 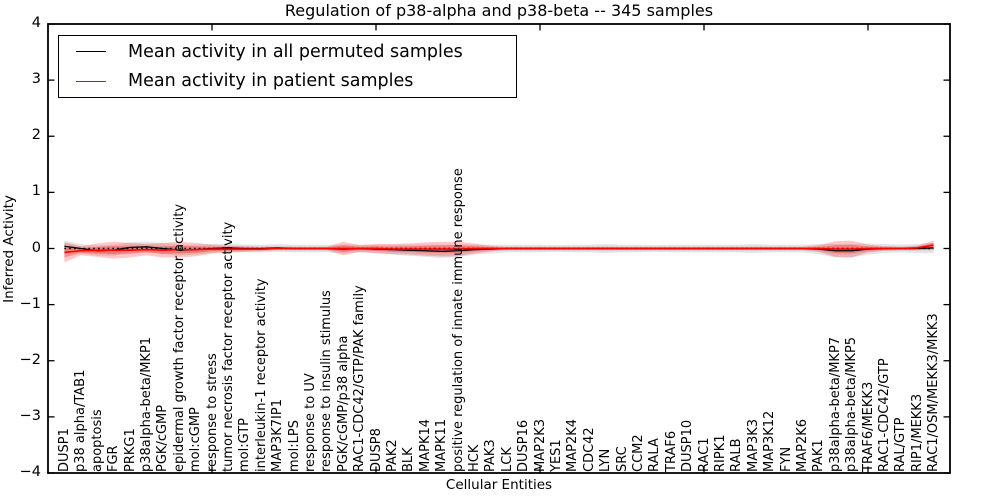 I want to click on patient-band-inner, so click(x=499, y=250).